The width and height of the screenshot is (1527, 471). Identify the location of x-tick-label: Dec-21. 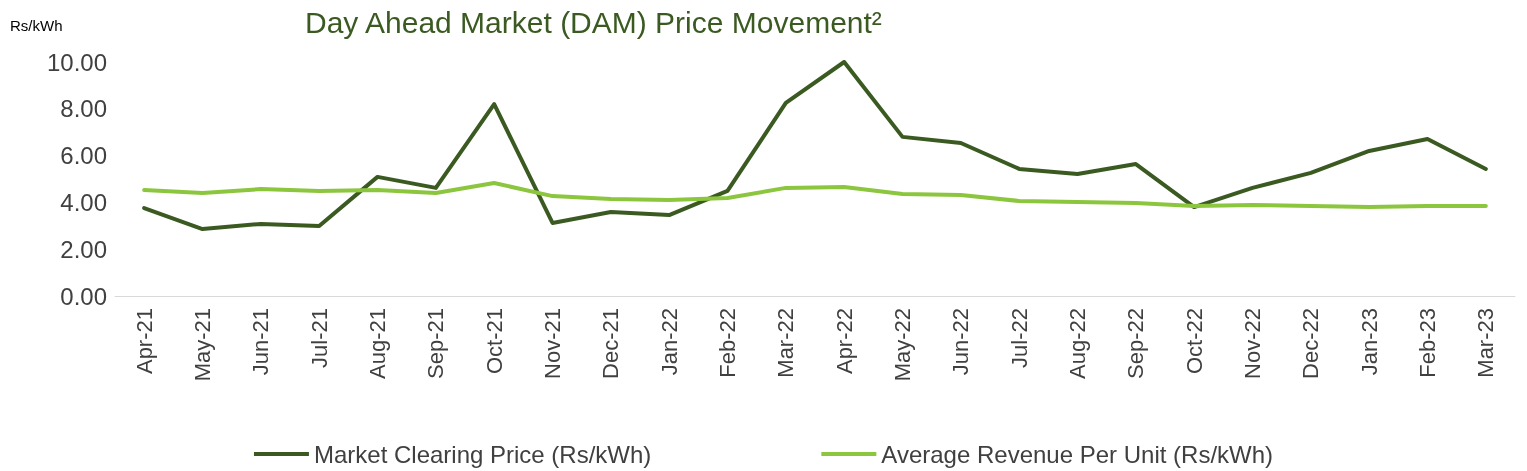
(611, 343).